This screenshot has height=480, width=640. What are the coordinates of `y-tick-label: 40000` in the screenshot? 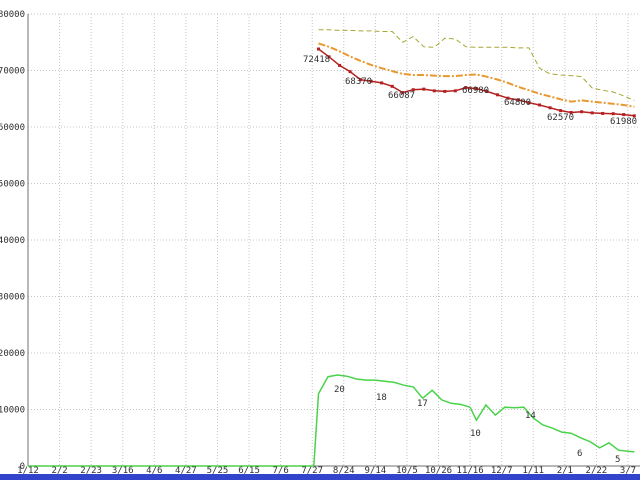 It's located at (12, 241).